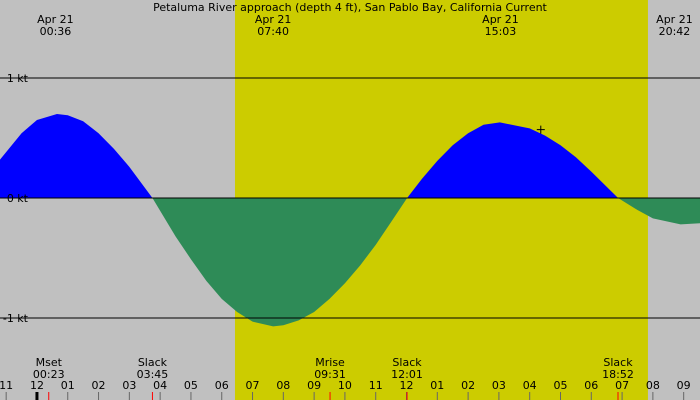  What do you see at coordinates (330, 374) in the screenshot?
I see `event-time: 09:31` at bounding box center [330, 374].